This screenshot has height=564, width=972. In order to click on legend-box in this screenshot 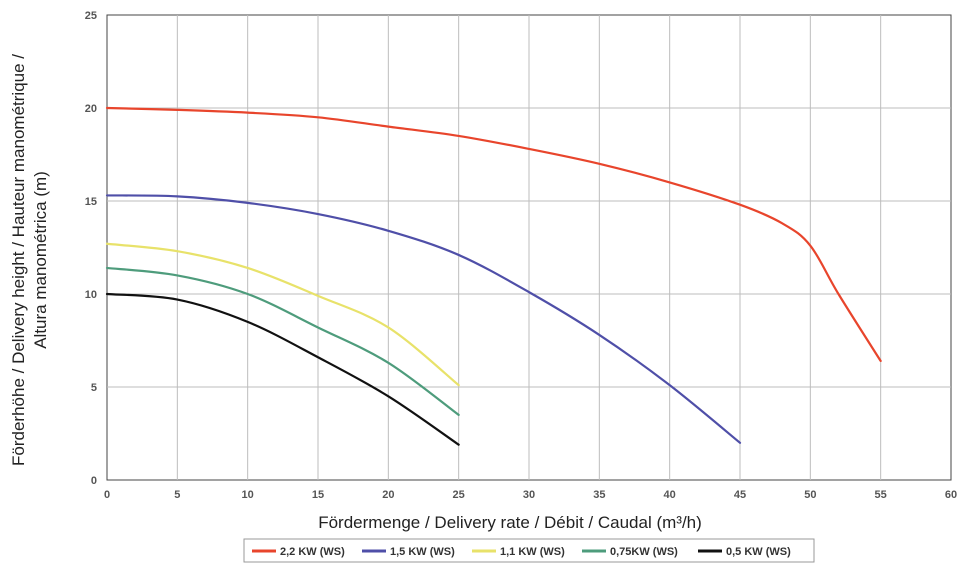, I will do `click(529, 550)`.